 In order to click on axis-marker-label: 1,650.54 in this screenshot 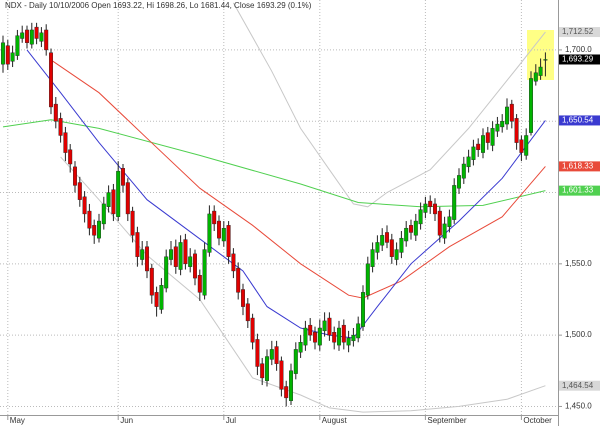, I will do `click(578, 120)`.